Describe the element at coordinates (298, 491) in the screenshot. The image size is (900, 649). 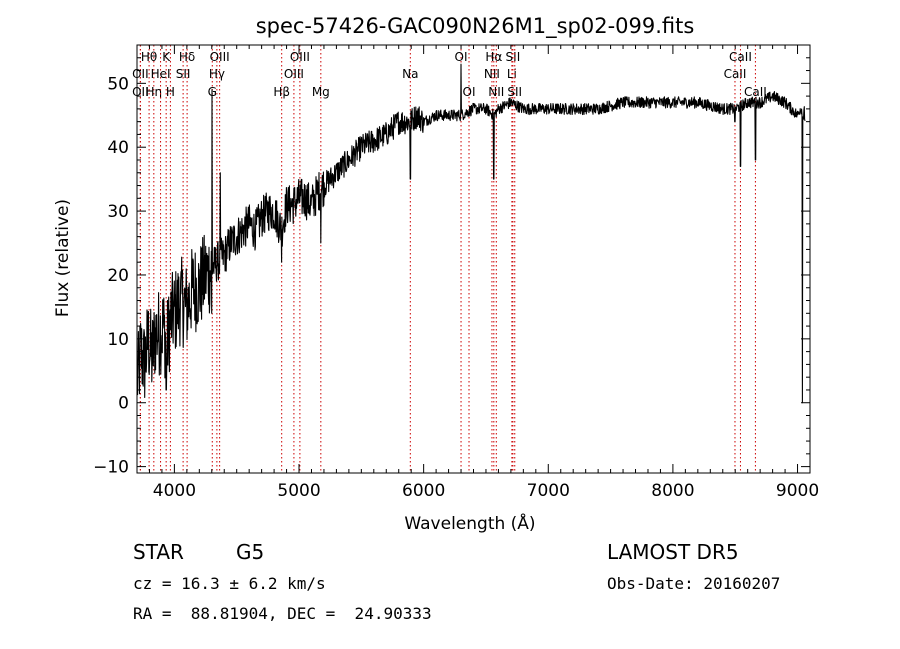
I see `x-tick-label: 5000` at that location.